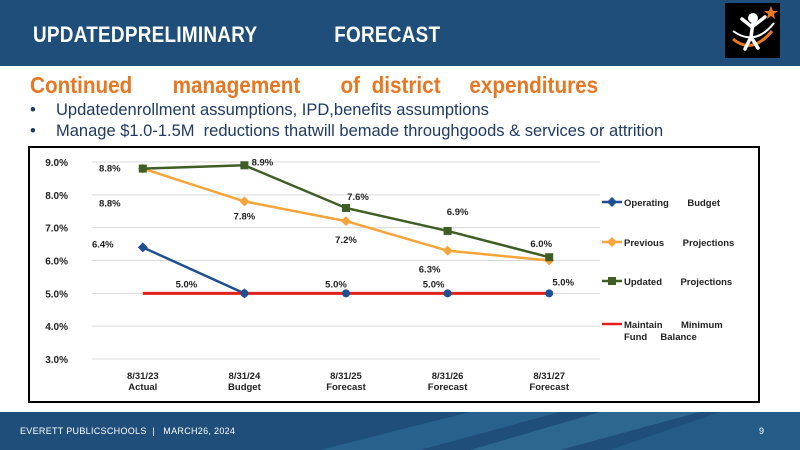 The height and width of the screenshot is (450, 800). Describe the element at coordinates (56, 196) in the screenshot. I see `y-tick-label: 8.0%` at that location.